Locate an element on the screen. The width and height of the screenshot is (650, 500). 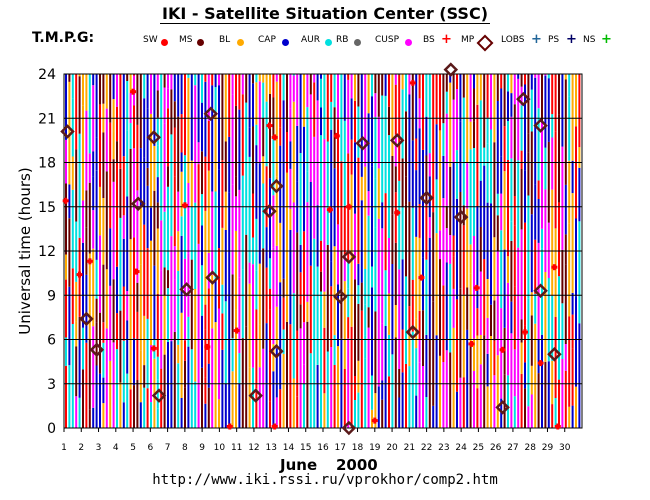
x-tick-label: 22 is located at coordinates (426, 448).